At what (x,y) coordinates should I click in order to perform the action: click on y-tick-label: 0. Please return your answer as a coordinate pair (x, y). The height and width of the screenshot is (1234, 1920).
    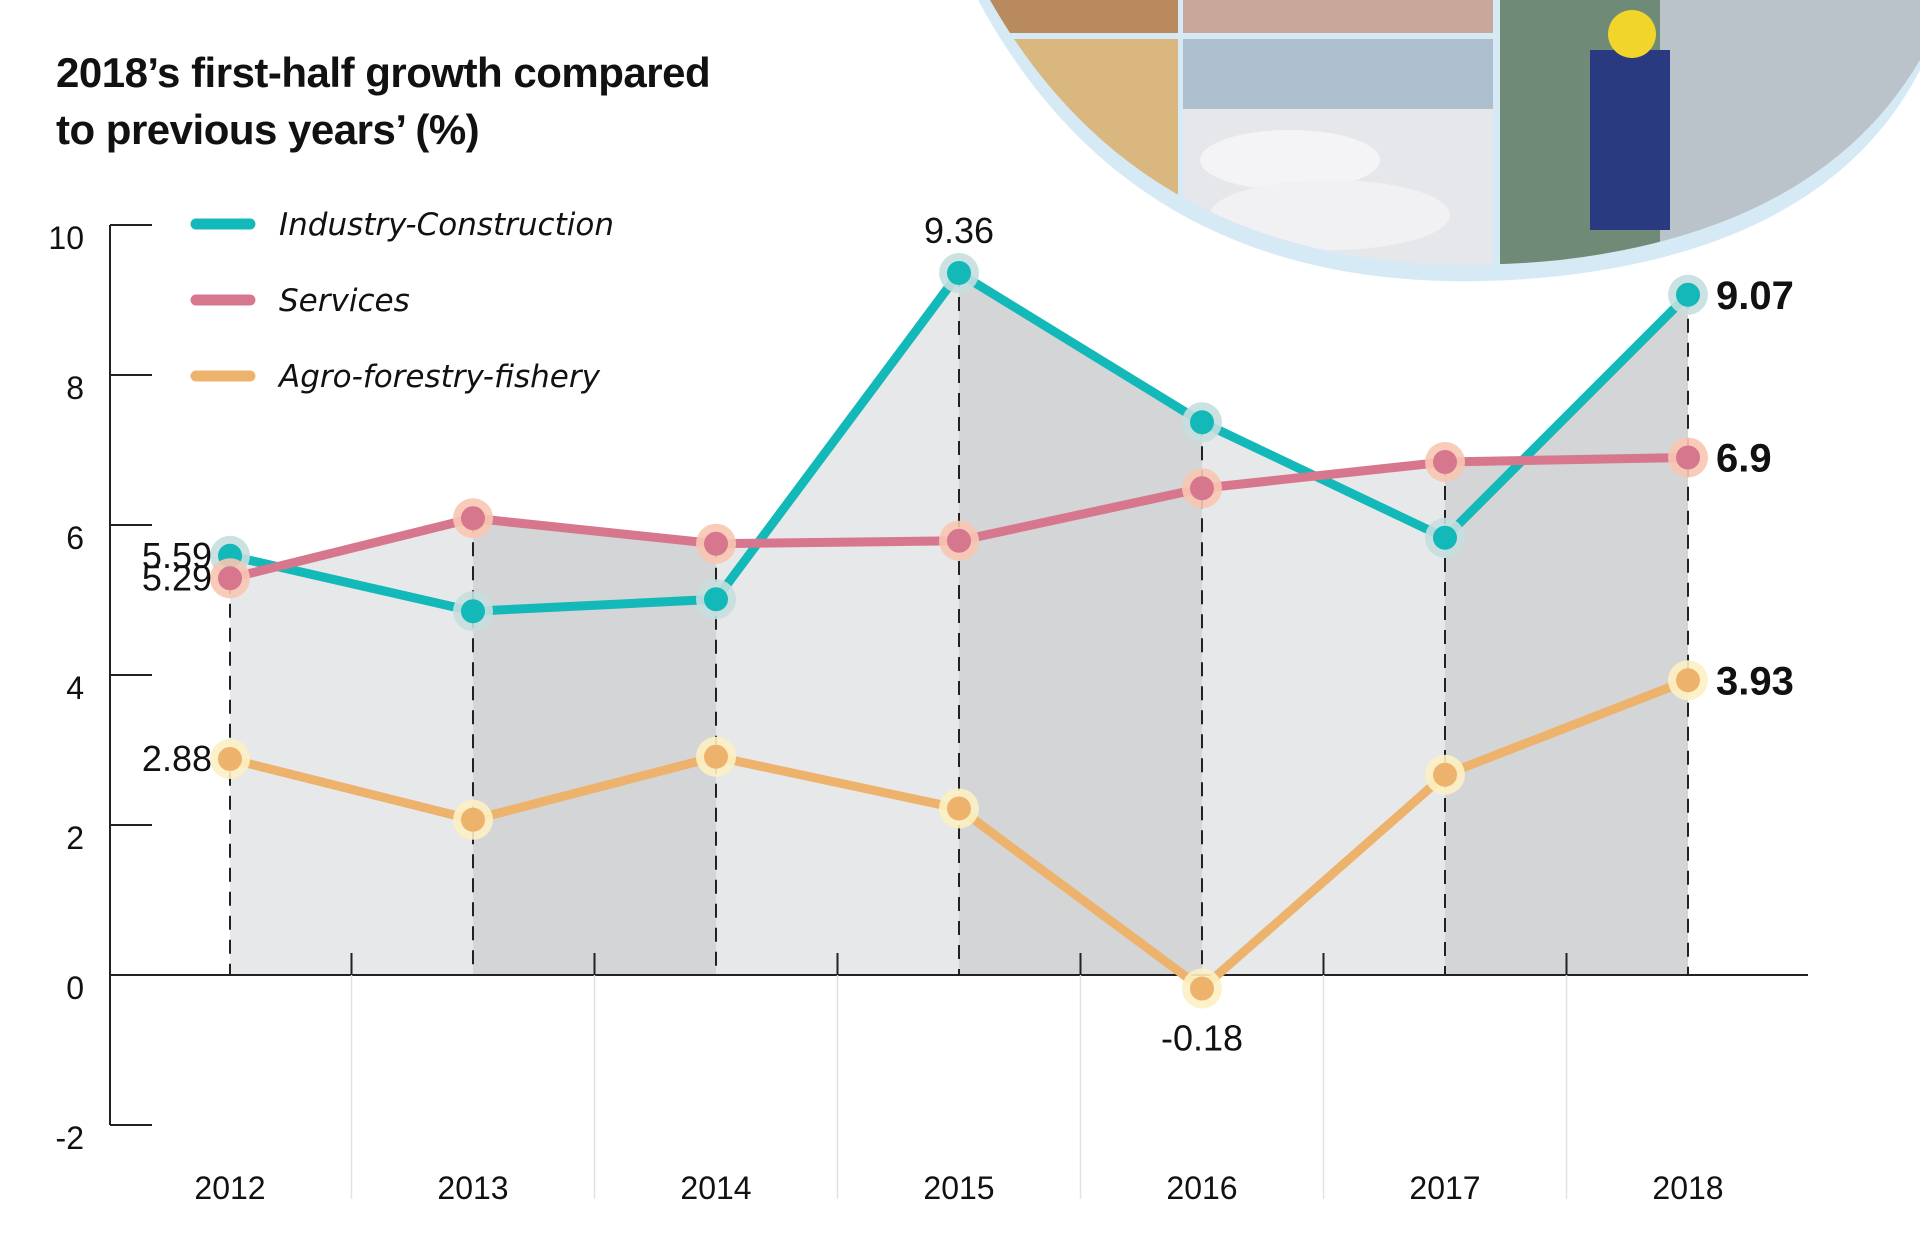
    Looking at the image, I should click on (75, 988).